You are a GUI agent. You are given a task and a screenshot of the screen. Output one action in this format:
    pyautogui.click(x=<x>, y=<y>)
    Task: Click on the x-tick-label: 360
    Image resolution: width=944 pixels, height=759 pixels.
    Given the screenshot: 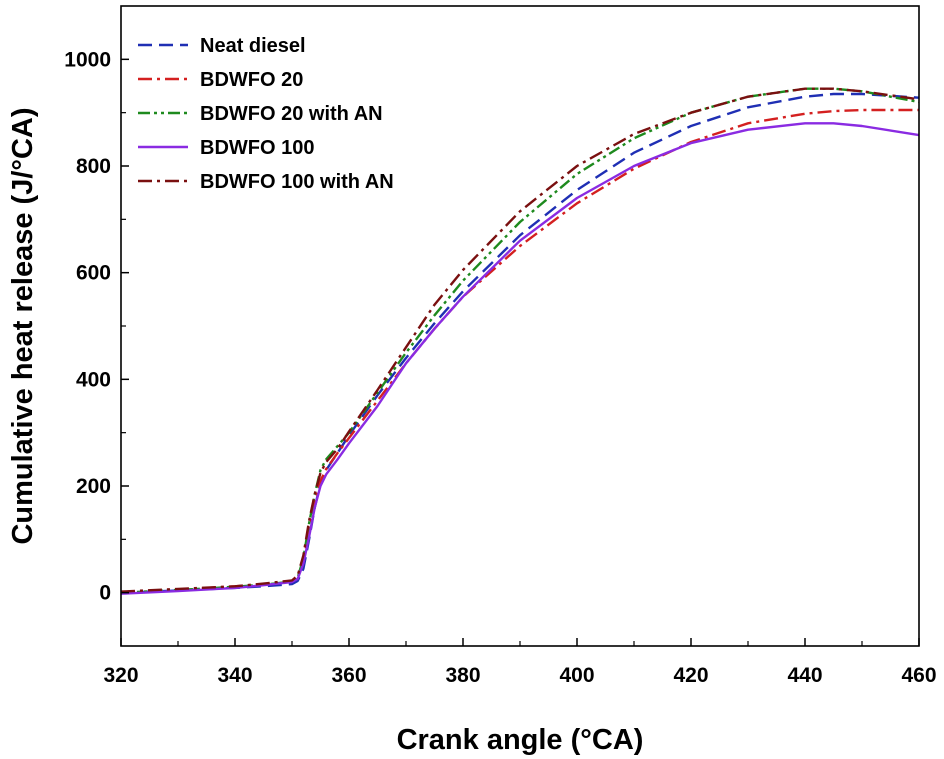 What is the action you would take?
    pyautogui.click(x=348, y=675)
    